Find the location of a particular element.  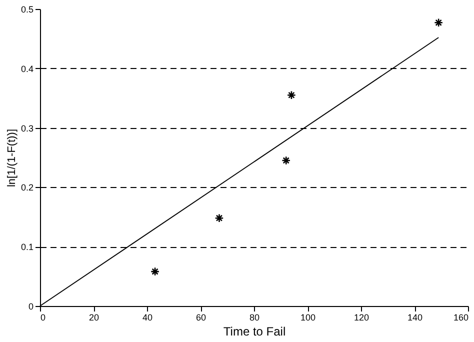

y-tick-label: 0 is located at coordinates (31, 307).